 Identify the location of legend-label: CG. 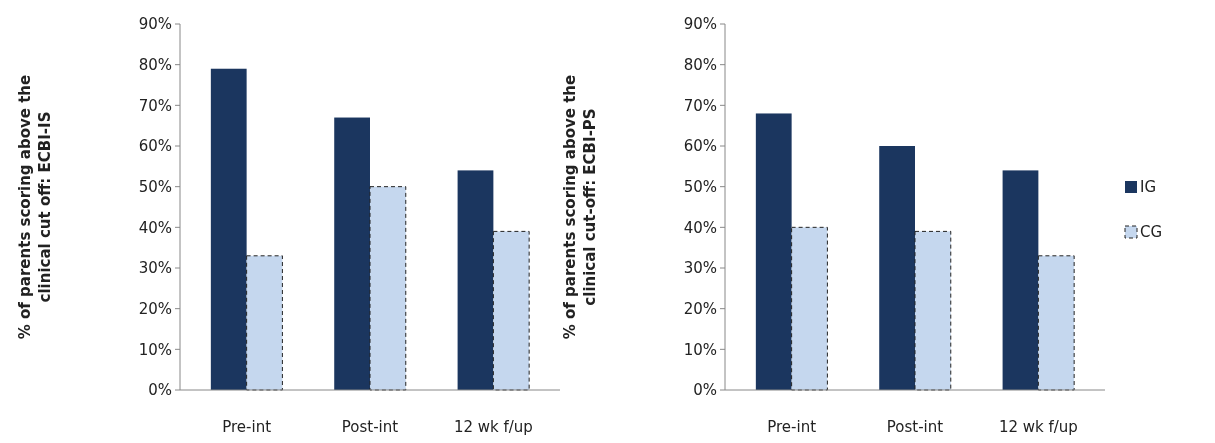
(1151, 232).